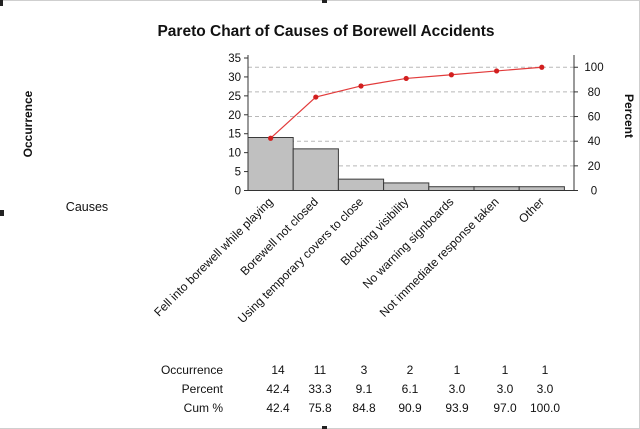 This screenshot has width=640, height=429. What do you see at coordinates (629, 116) in the screenshot?
I see `y2-axis-title-percent: Percent` at bounding box center [629, 116].